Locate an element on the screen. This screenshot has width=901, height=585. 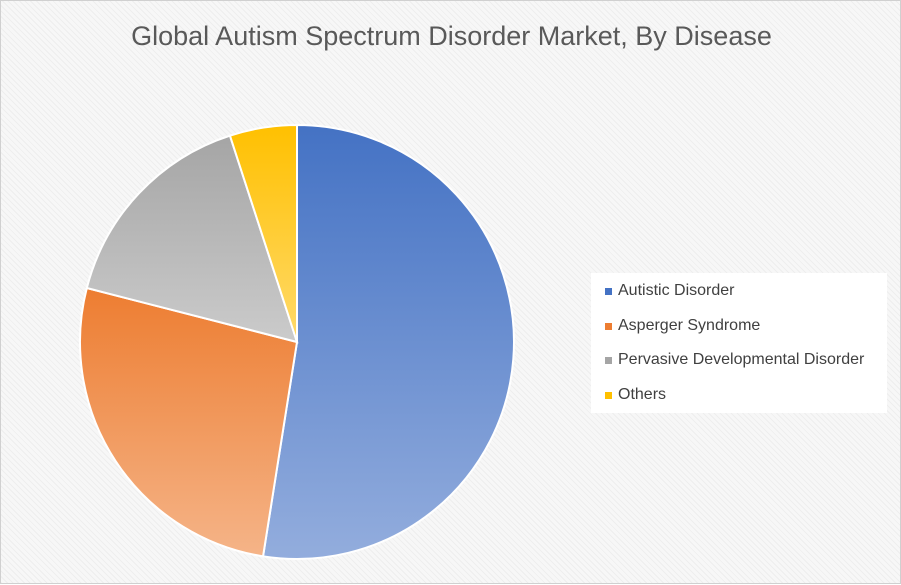
legend-item-others: Others is located at coordinates (635, 395).